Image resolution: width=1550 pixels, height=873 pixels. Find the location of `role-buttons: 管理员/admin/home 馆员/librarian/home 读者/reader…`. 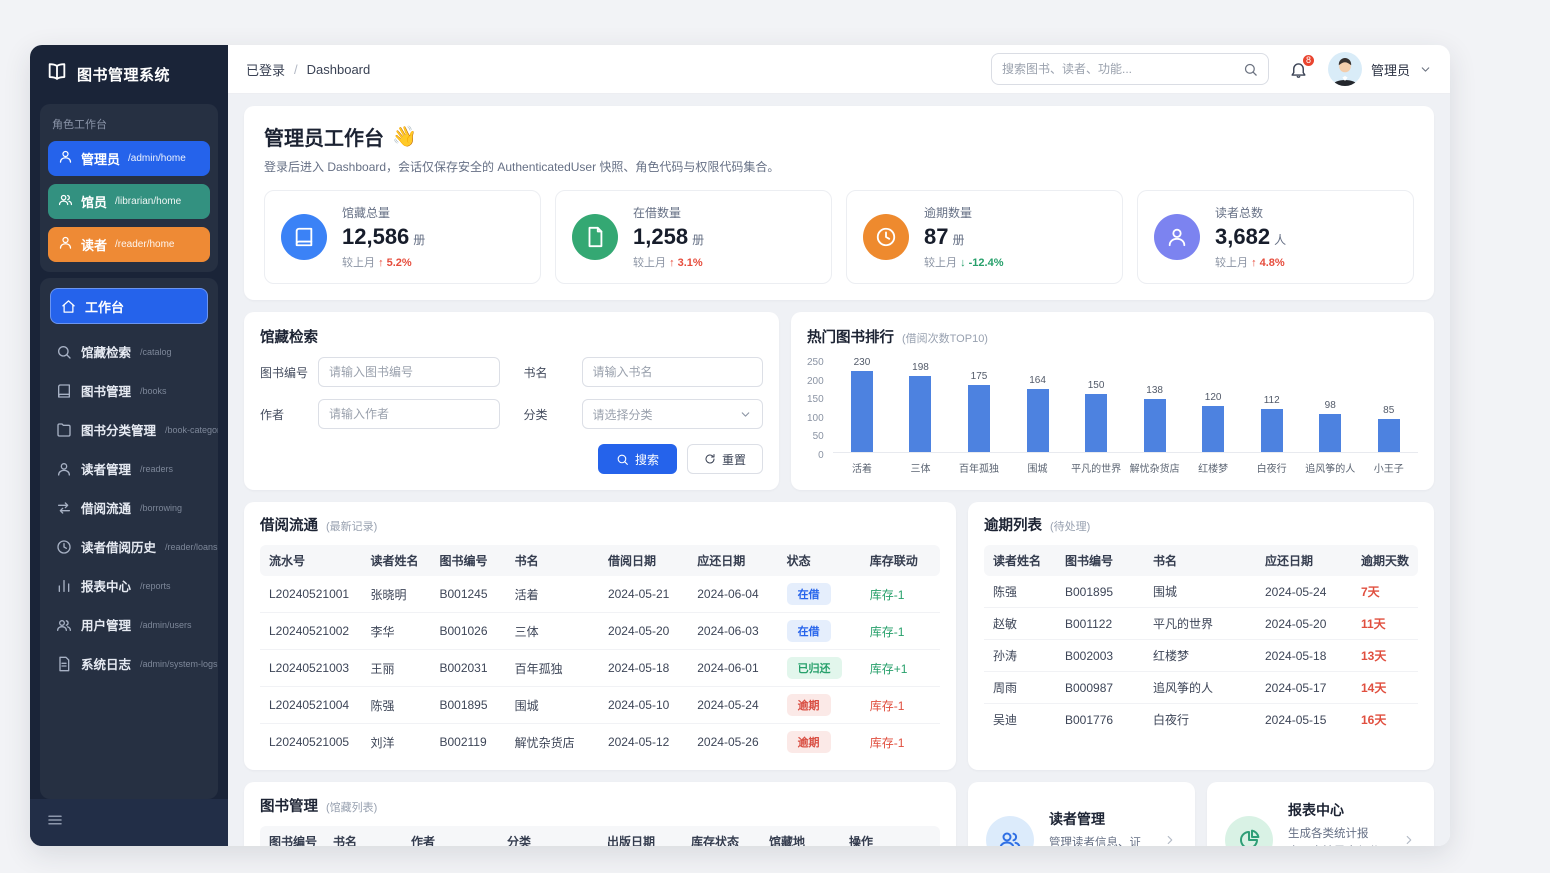

role-buttons: 管理员/admin/home 馆员/librarian/home 读者/reader… is located at coordinates (129, 201).